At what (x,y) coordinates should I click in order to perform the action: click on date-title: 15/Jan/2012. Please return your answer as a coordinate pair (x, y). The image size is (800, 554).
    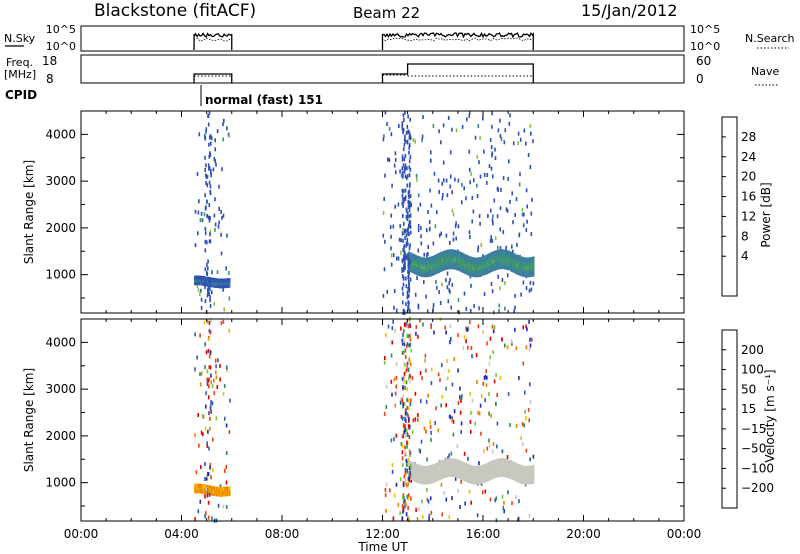
    Looking at the image, I should click on (629, 10).